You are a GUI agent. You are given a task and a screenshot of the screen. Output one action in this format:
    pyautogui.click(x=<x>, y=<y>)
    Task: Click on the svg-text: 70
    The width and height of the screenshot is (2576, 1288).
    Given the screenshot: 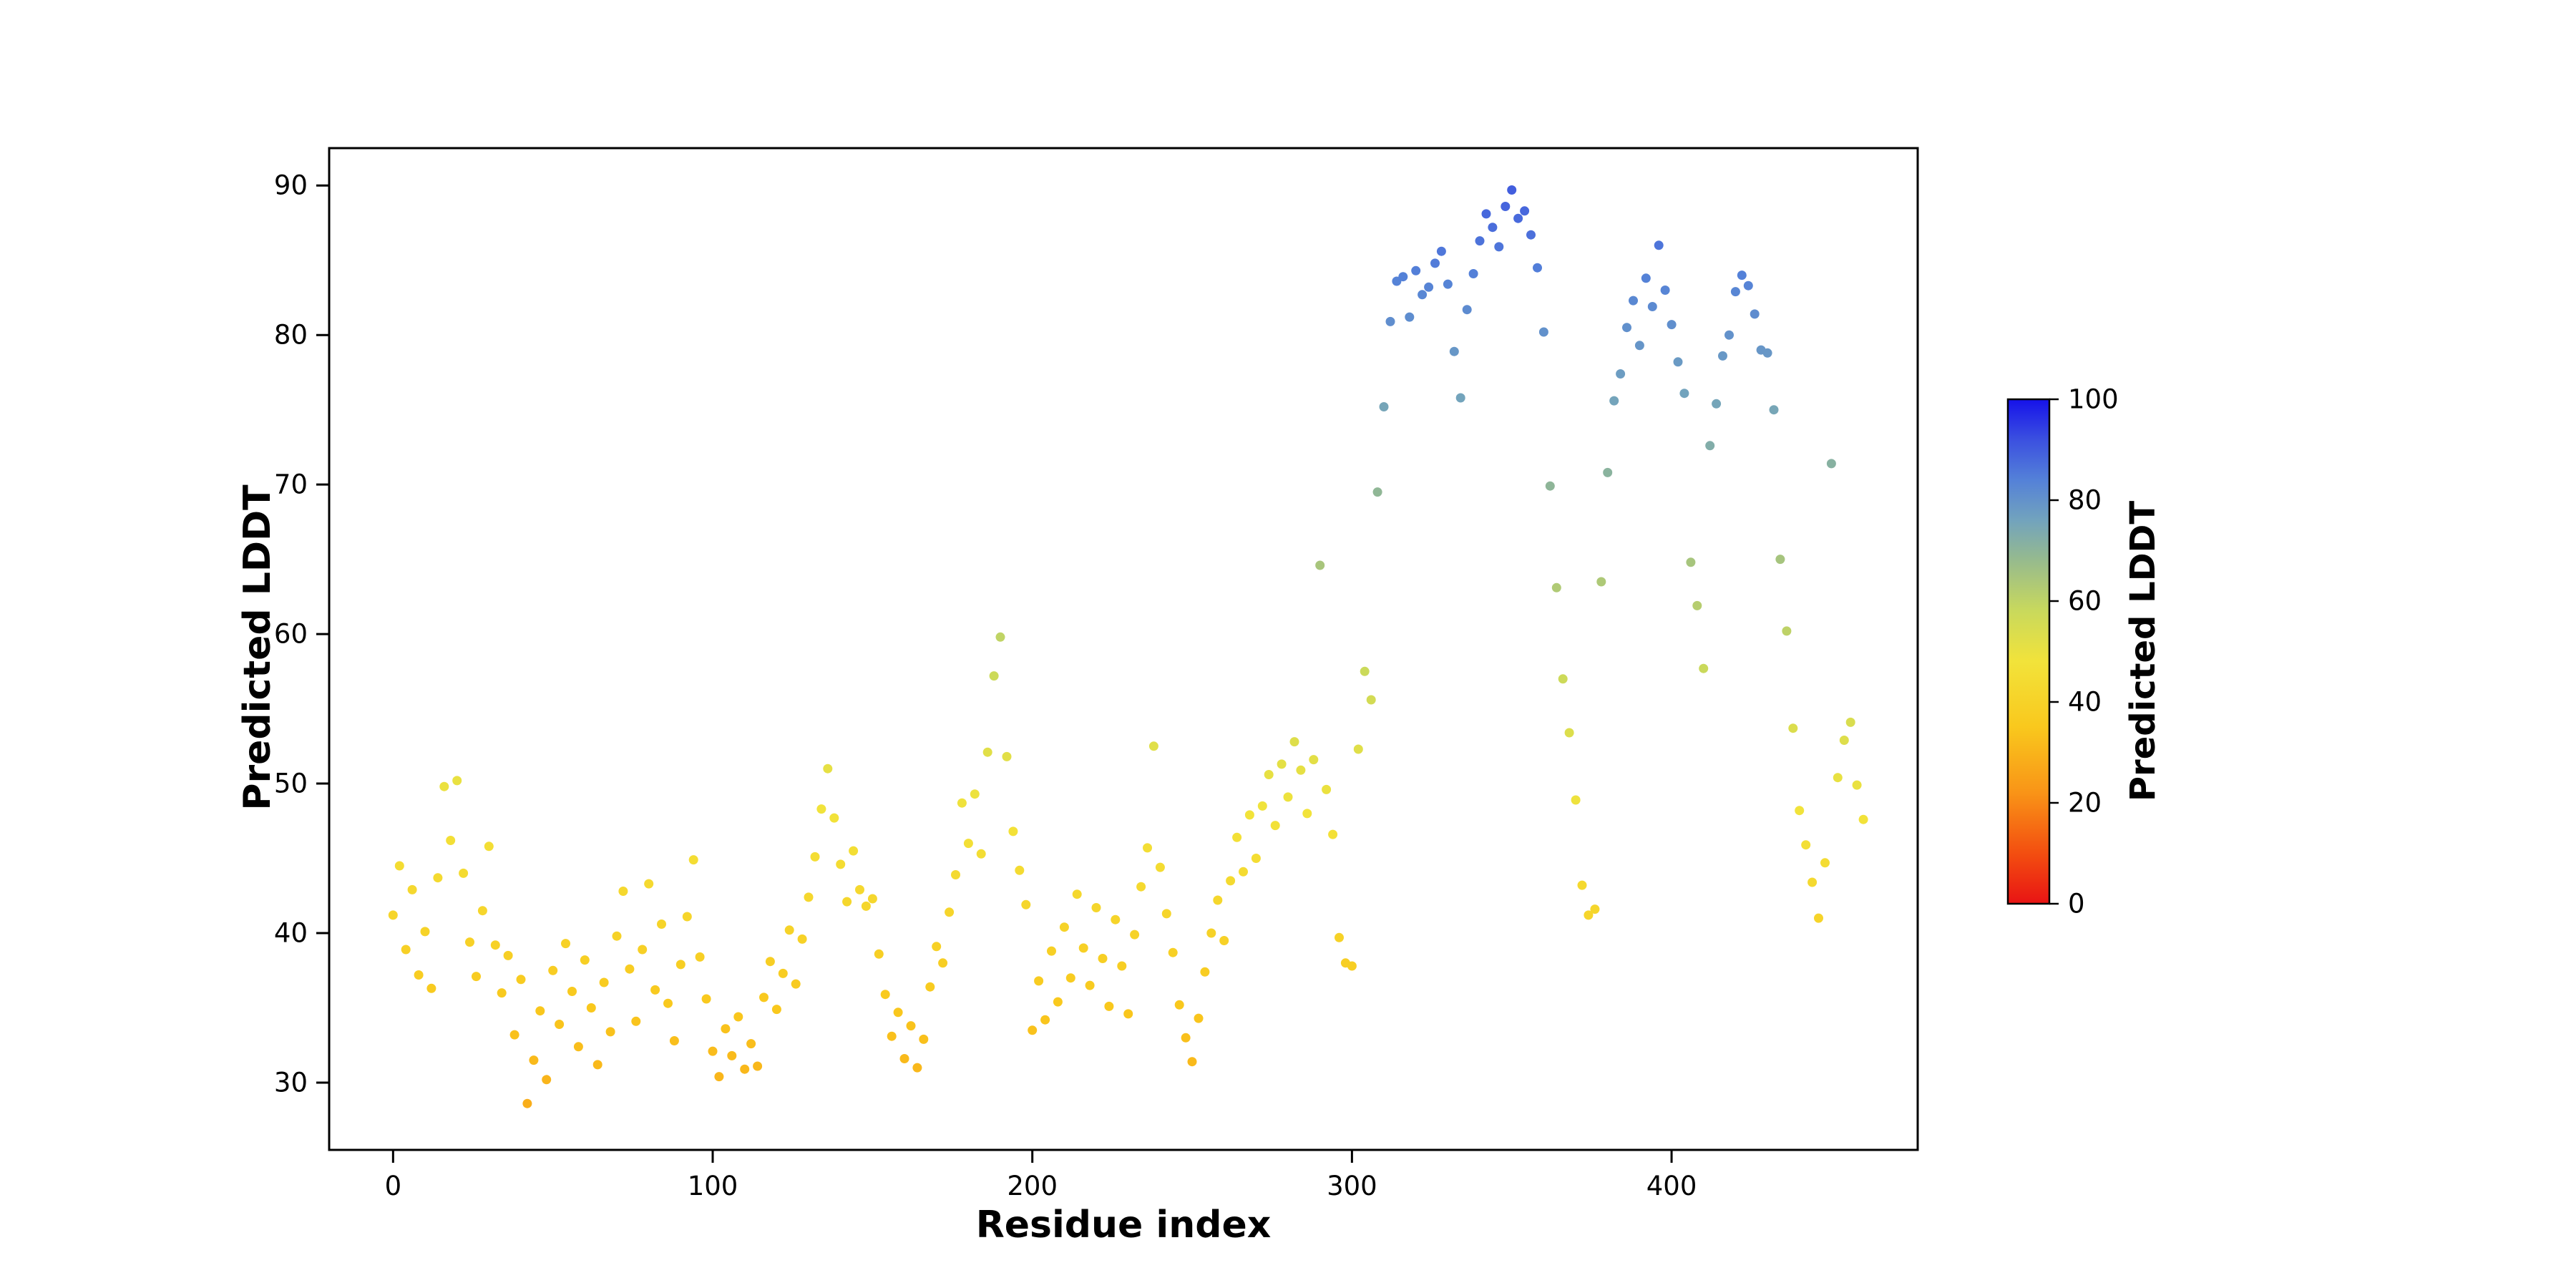 What is the action you would take?
    pyautogui.click(x=291, y=484)
    